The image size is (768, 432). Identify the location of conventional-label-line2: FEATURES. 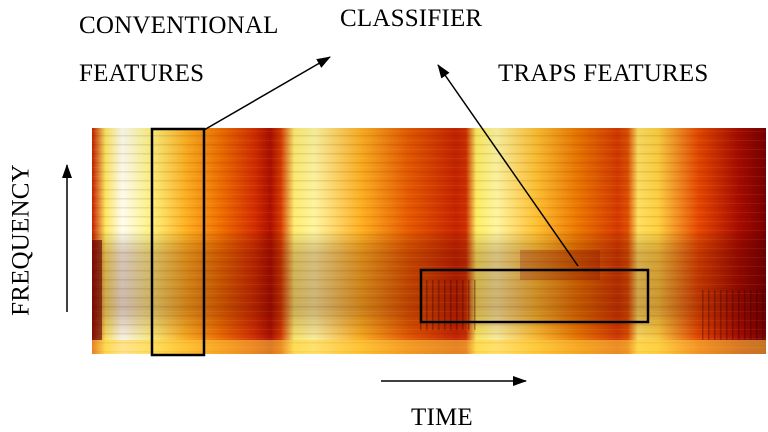
(142, 73).